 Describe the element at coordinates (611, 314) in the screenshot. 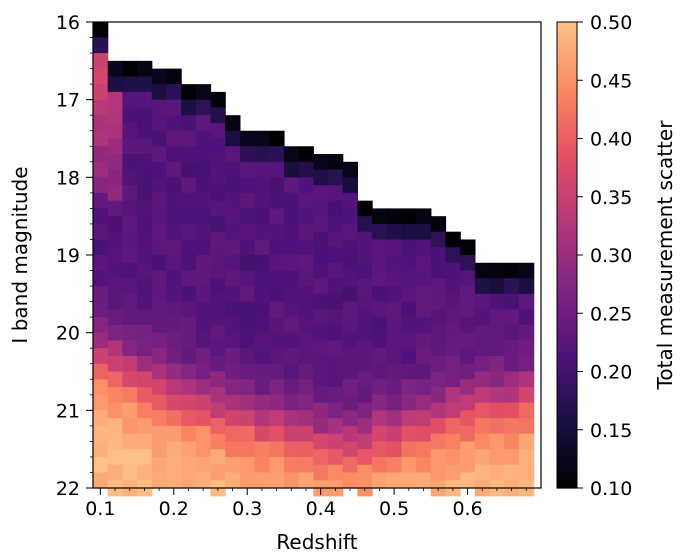

I see `colorbar-tick-label: 0.25` at that location.